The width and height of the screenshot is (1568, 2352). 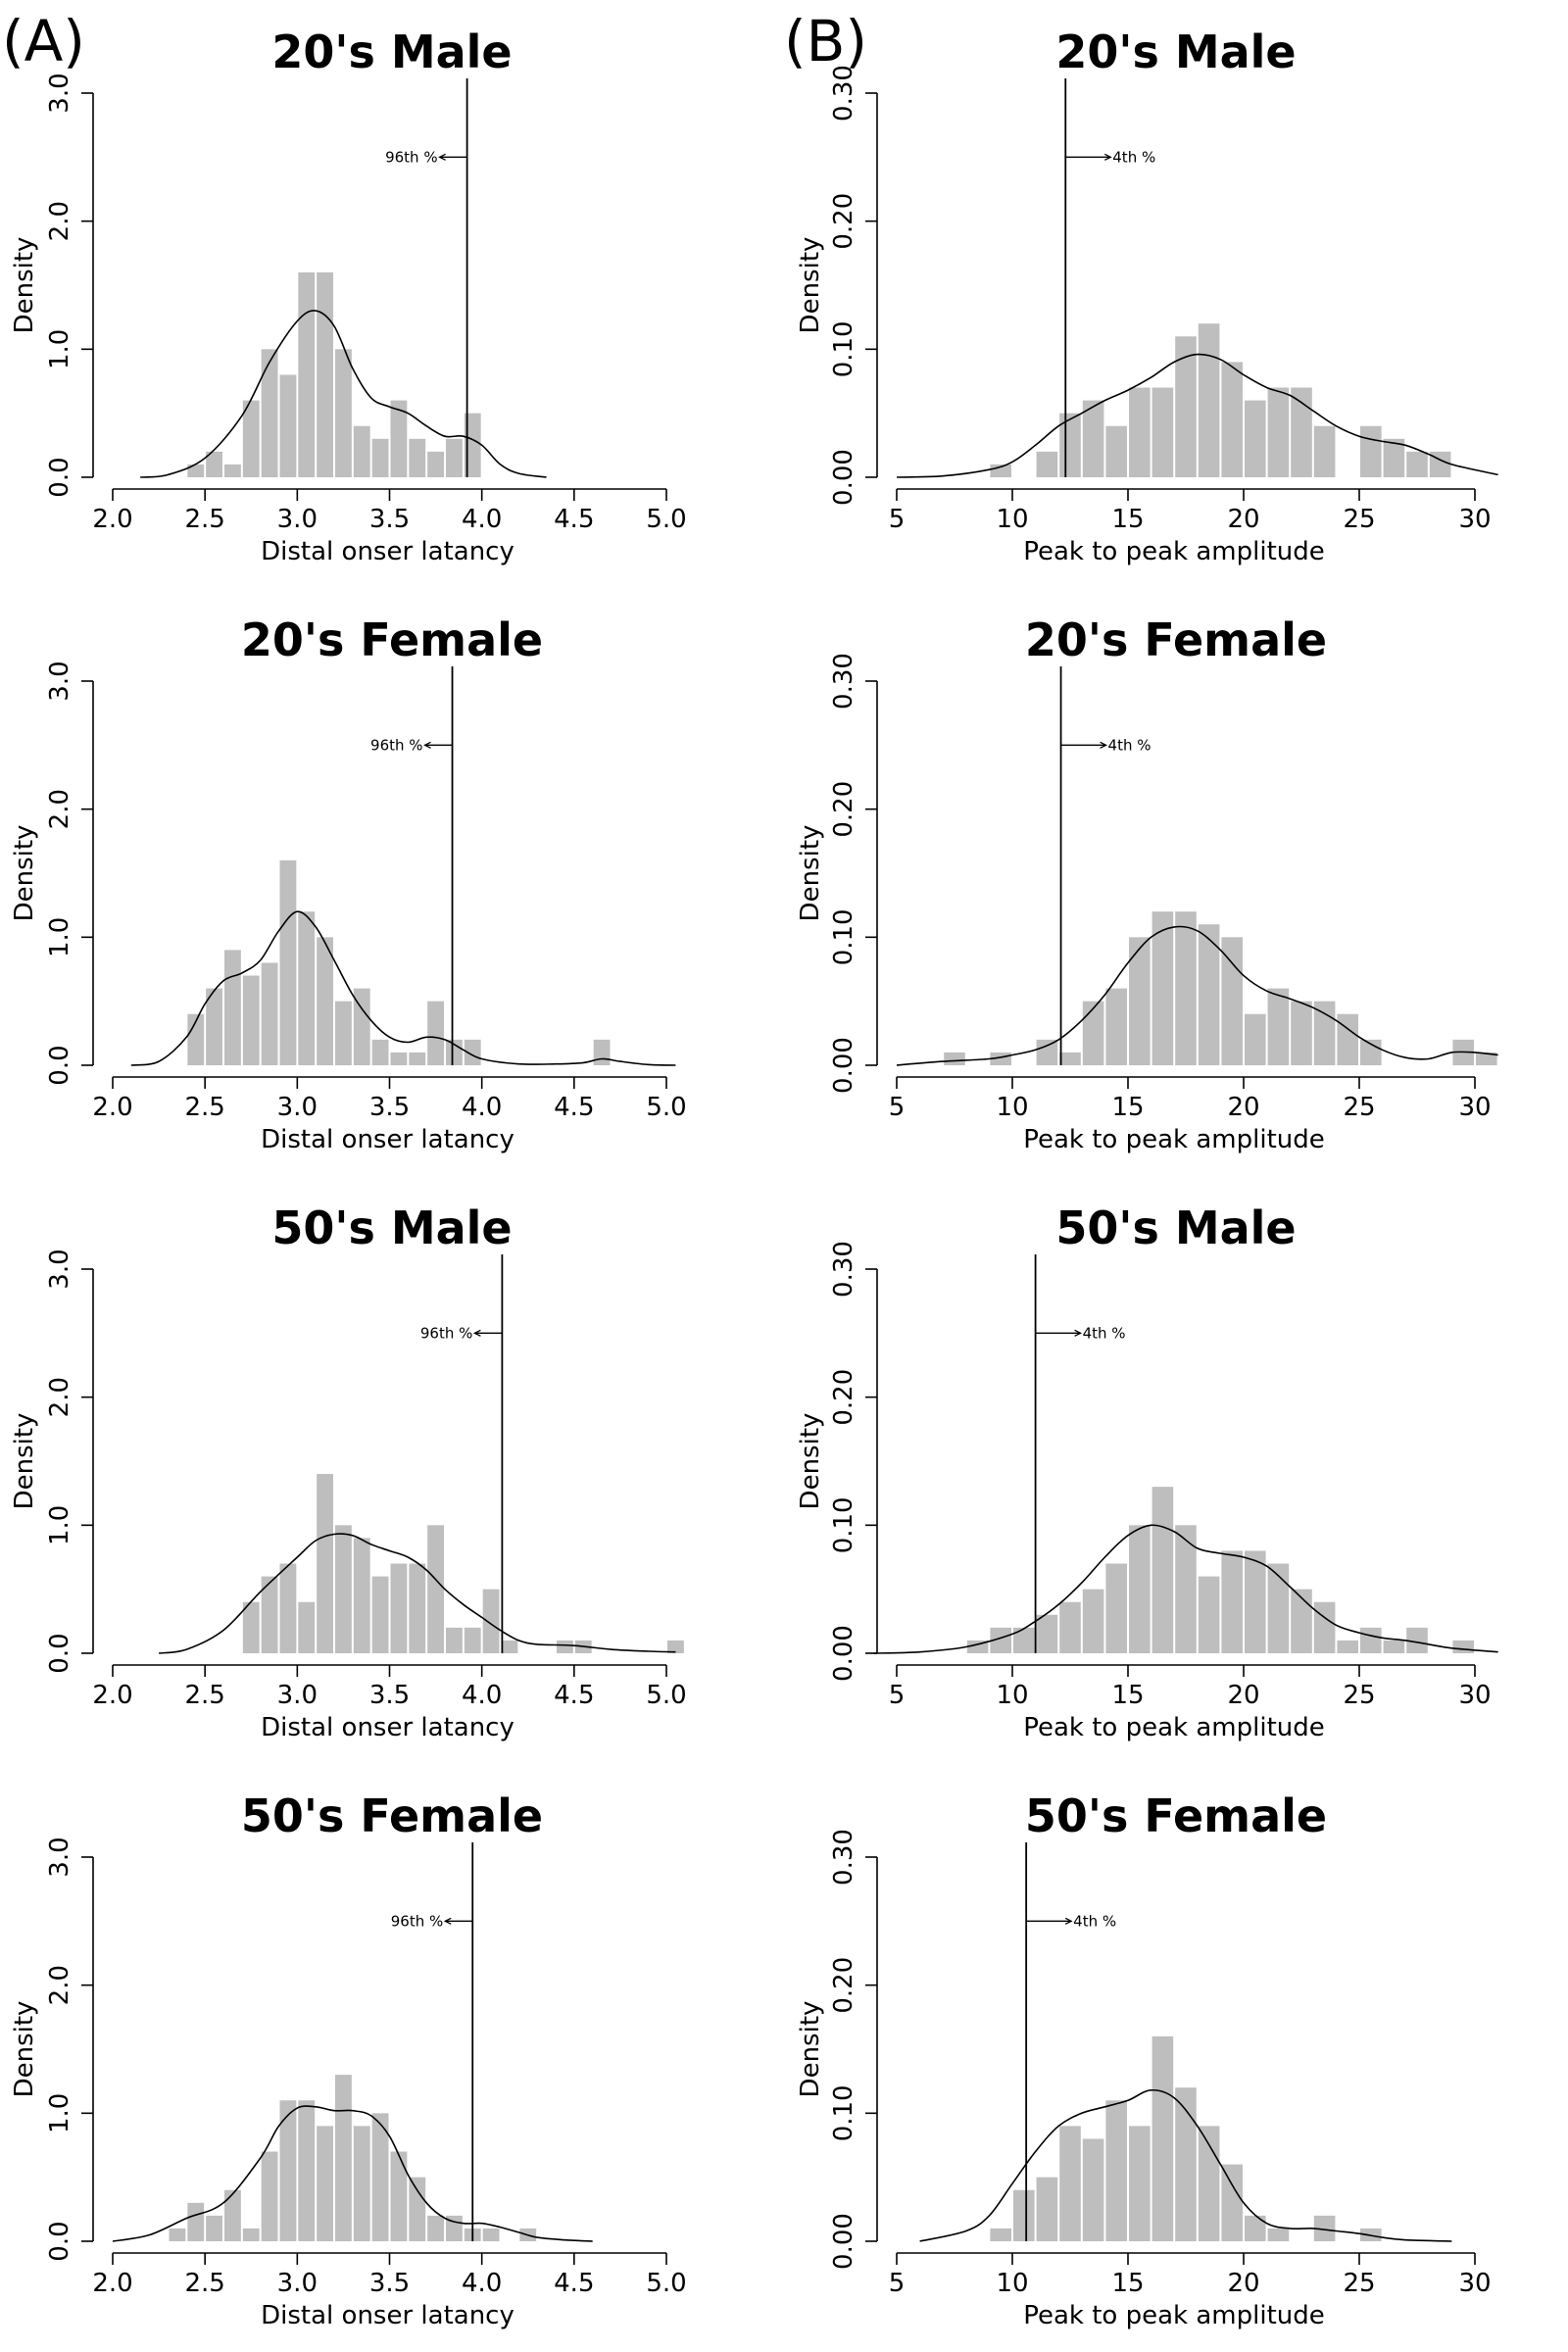 What do you see at coordinates (825, 41) in the screenshot?
I see `panel-letter-b: (B)` at bounding box center [825, 41].